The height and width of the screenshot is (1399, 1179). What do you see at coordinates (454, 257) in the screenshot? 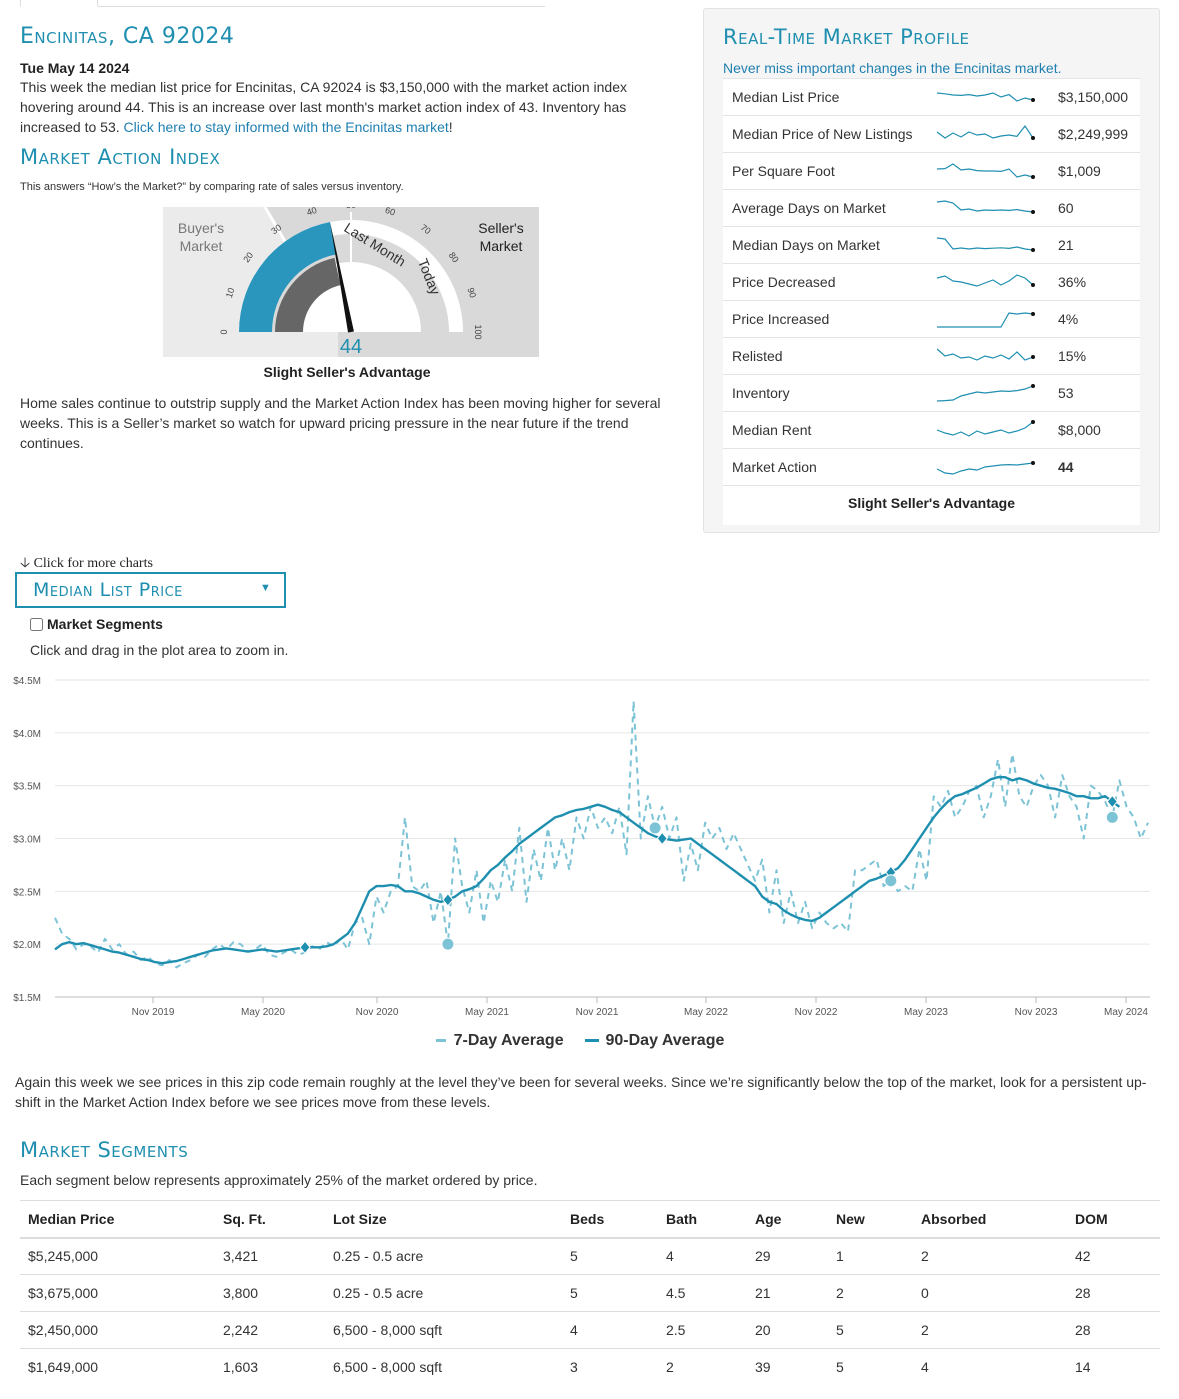
I see `gauge-tick-label: 80` at bounding box center [454, 257].